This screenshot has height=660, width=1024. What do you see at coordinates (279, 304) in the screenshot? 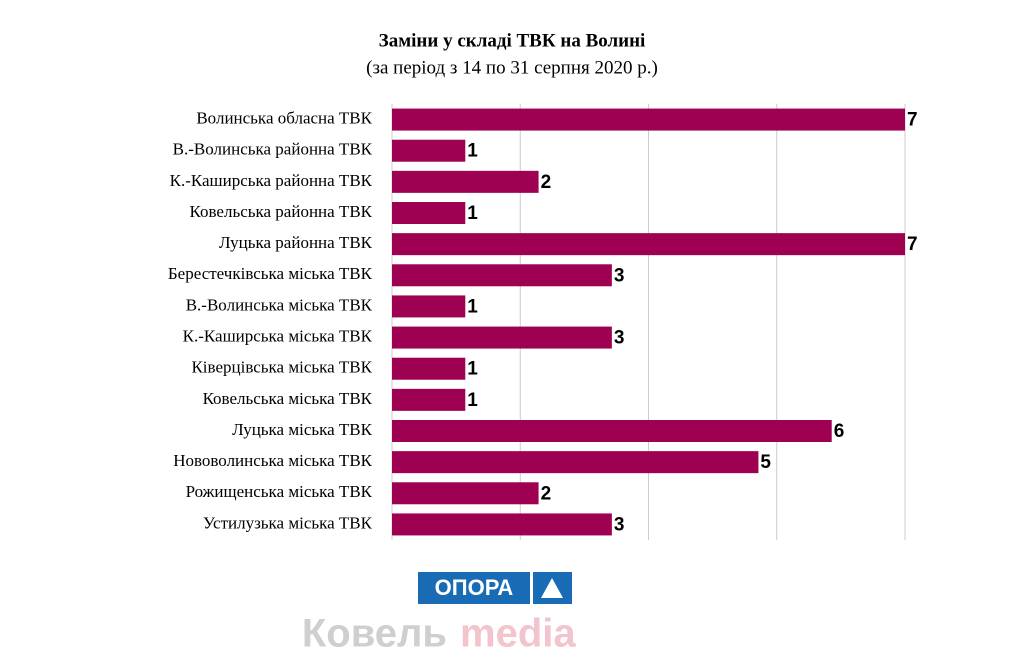
I see `y-tick-label: В.-Волинська міська ТВК` at bounding box center [279, 304].